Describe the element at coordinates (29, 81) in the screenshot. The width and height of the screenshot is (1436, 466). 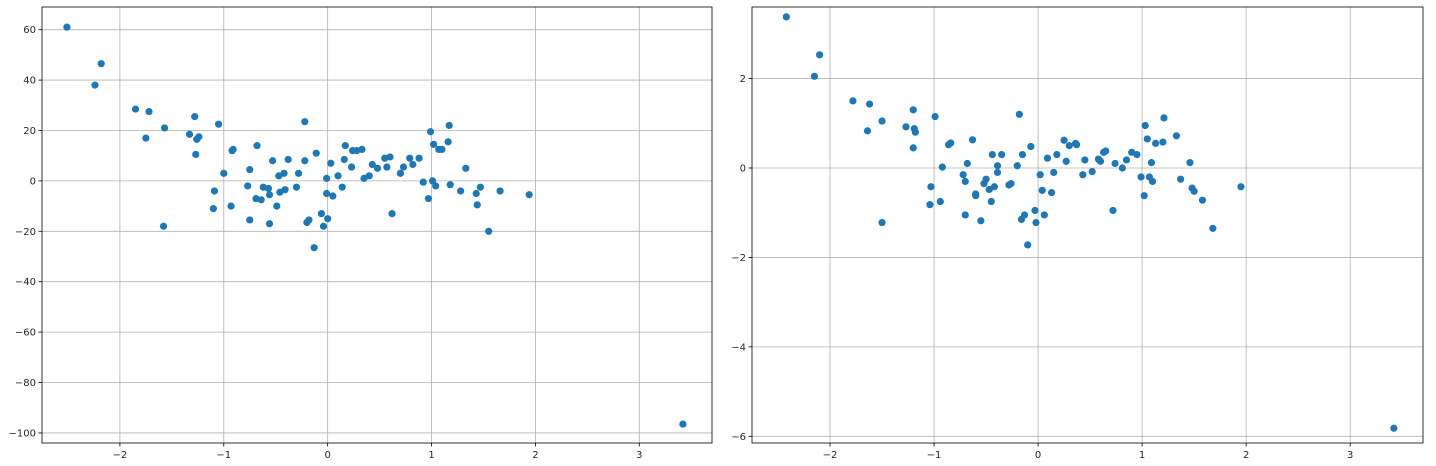
I see `y-tick-label: 40` at that location.